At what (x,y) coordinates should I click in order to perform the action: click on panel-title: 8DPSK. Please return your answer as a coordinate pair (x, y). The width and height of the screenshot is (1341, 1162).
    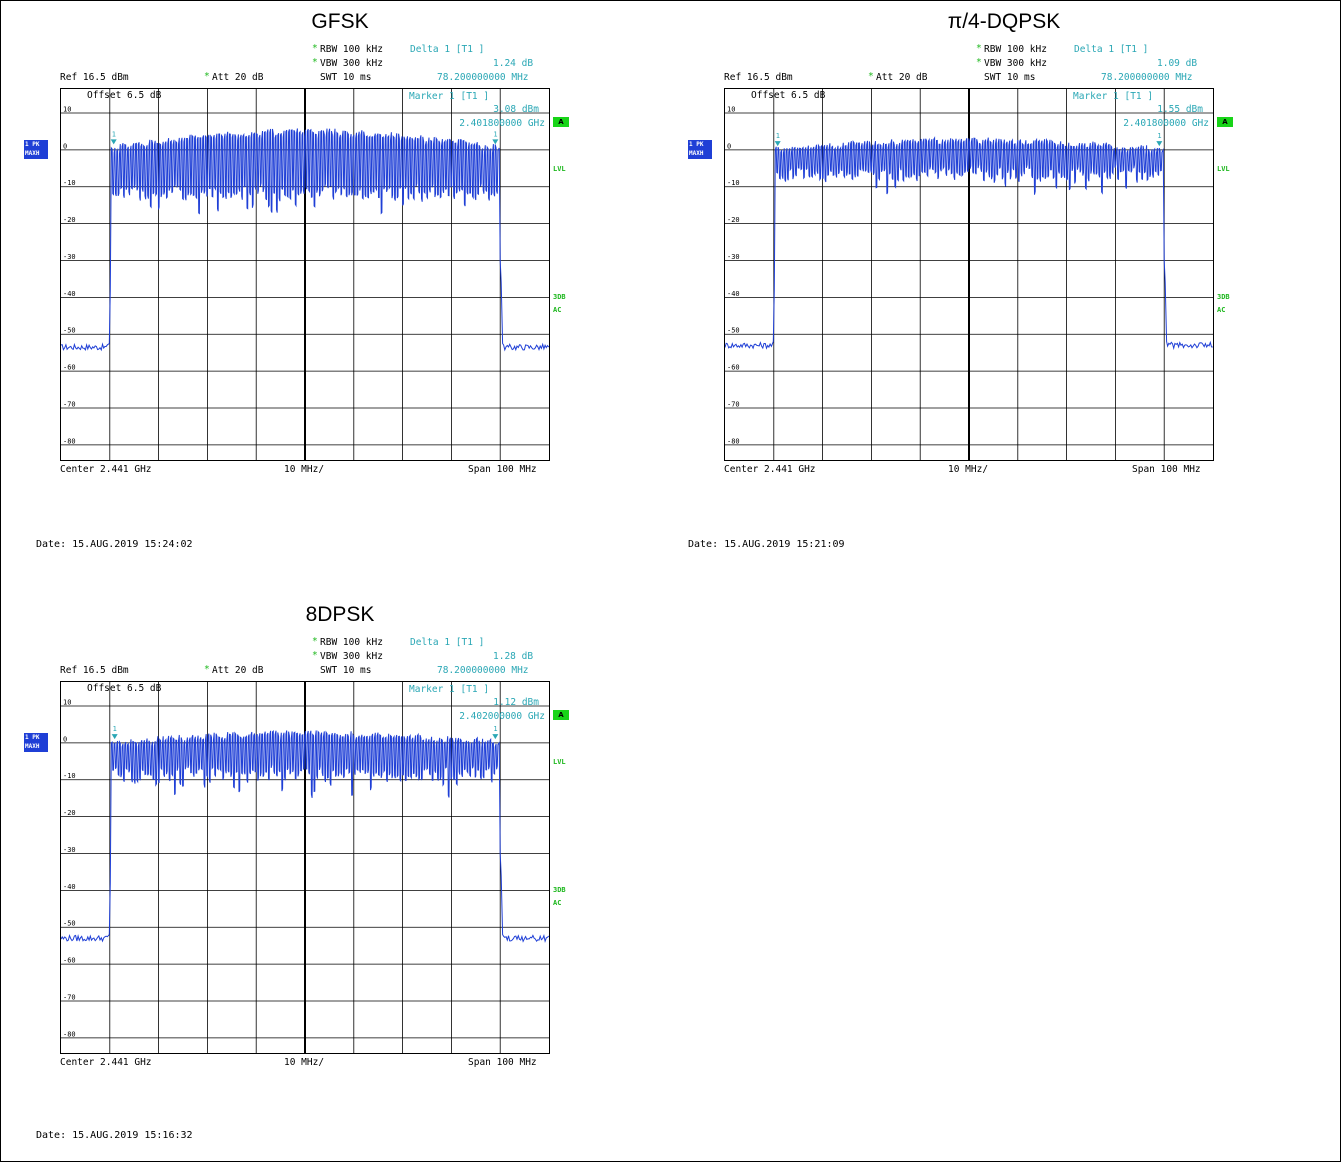
    Looking at the image, I should click on (340, 614).